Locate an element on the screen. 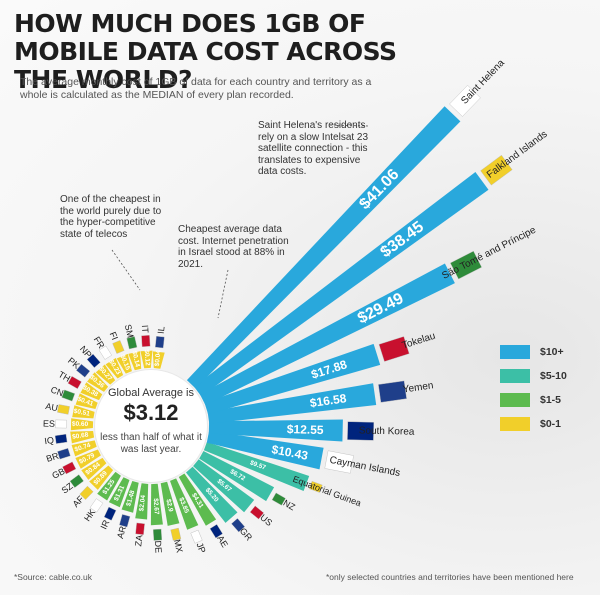 The width and height of the screenshot is (600, 595). value-label-il: $0.04 is located at coordinates (158, 357).